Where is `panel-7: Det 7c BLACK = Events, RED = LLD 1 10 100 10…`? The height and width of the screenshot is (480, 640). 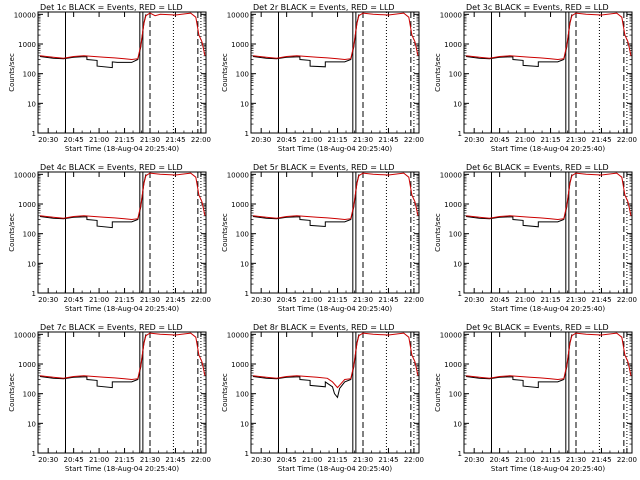
panel-7: Det 7c BLACK = Events, RED = LLD 1 10 100 10… is located at coordinates (109, 398).